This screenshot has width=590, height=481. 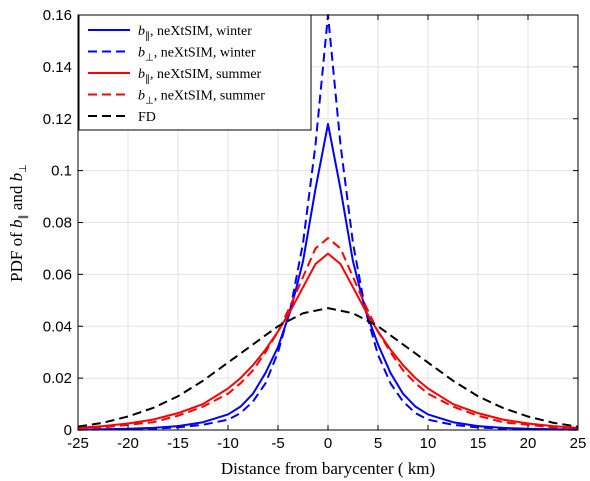 What do you see at coordinates (478, 443) in the screenshot?
I see `x-tick-label: 15` at bounding box center [478, 443].